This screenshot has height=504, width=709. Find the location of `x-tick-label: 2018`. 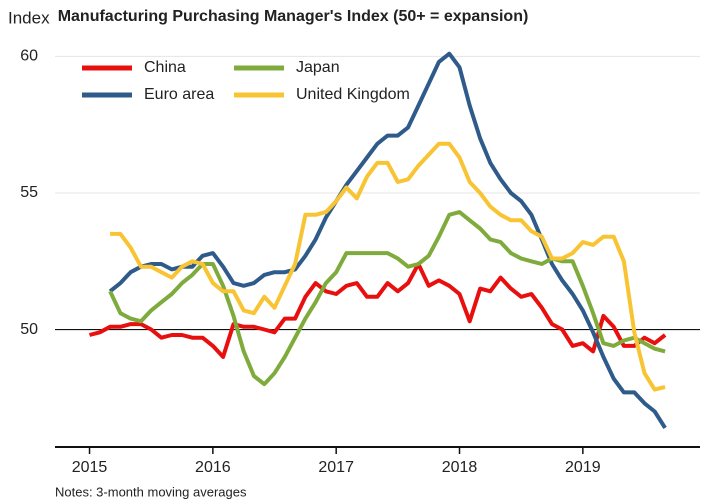

x-tick-label: 2018 is located at coordinates (460, 467).